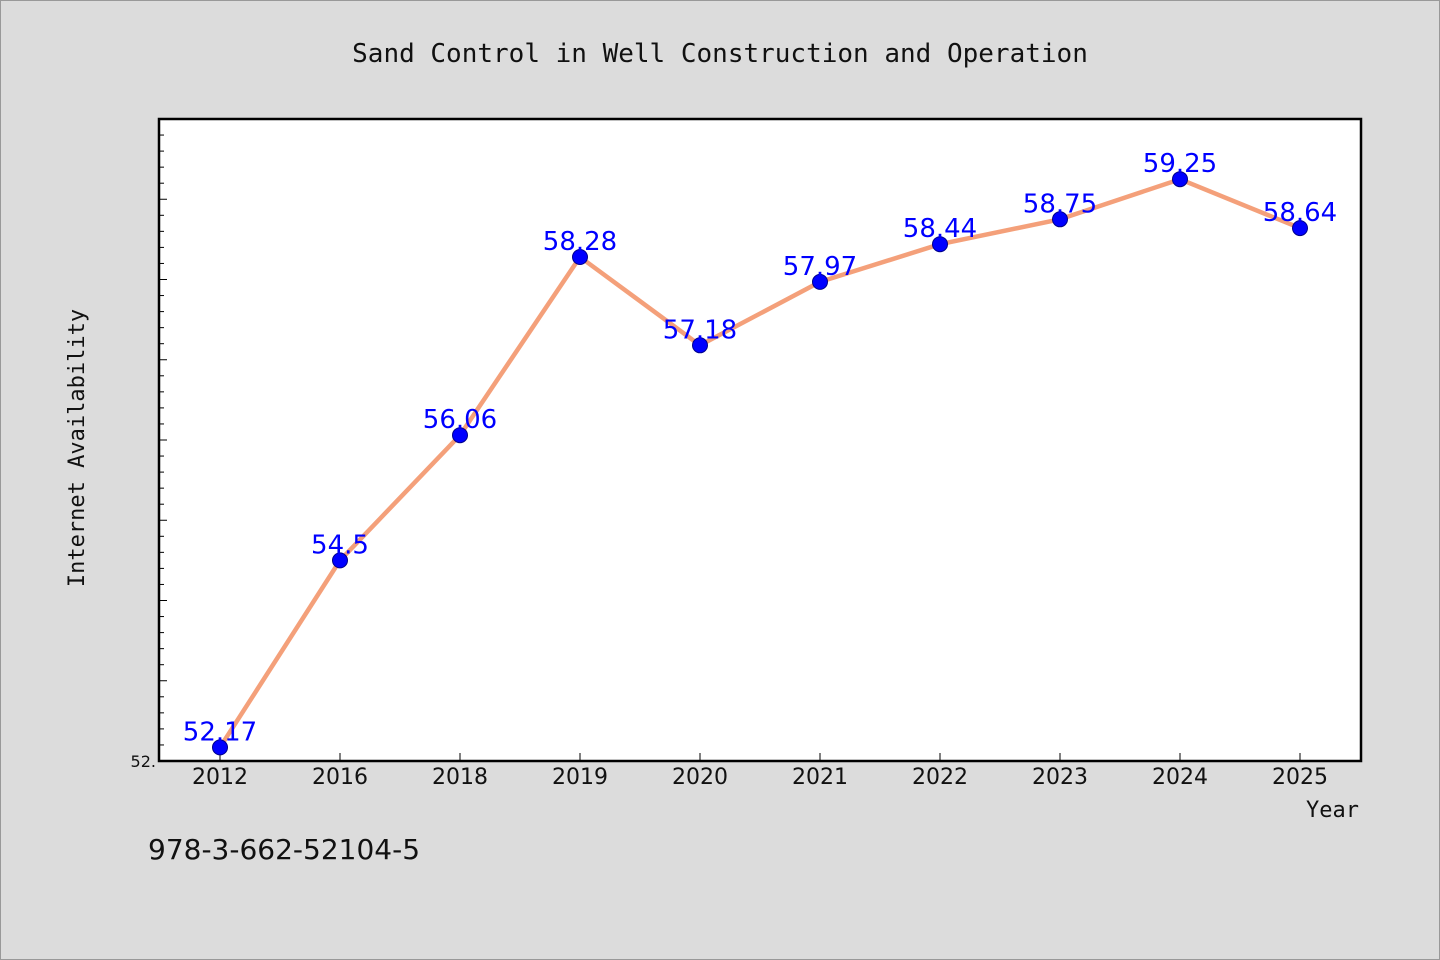 The image size is (1440, 960). I want to click on data-label: 58.44, so click(940, 229).